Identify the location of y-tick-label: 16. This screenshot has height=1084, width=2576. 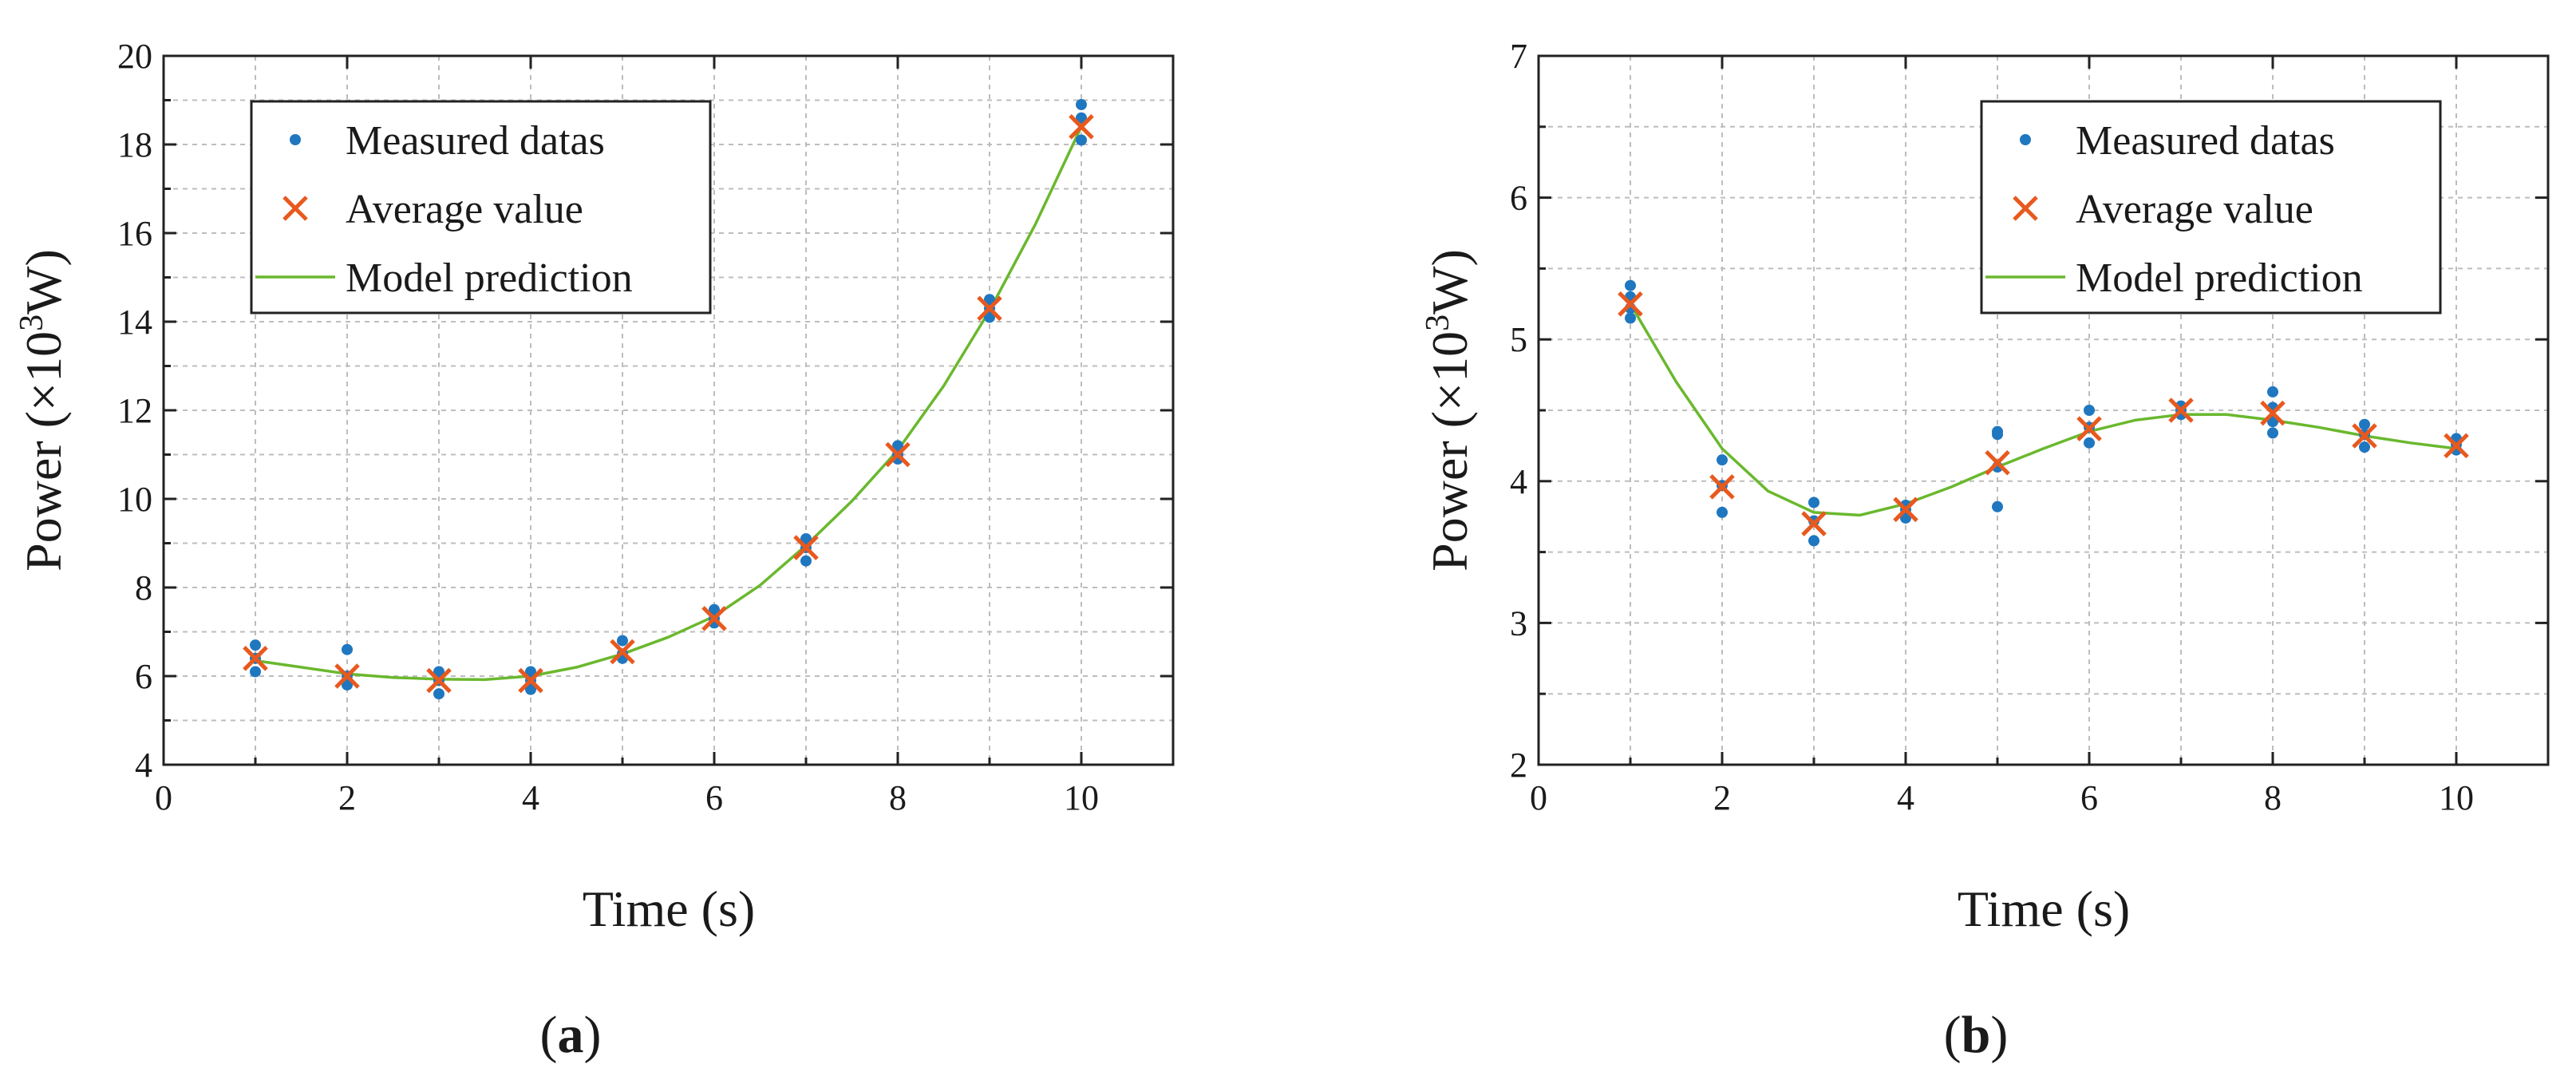
(134, 234).